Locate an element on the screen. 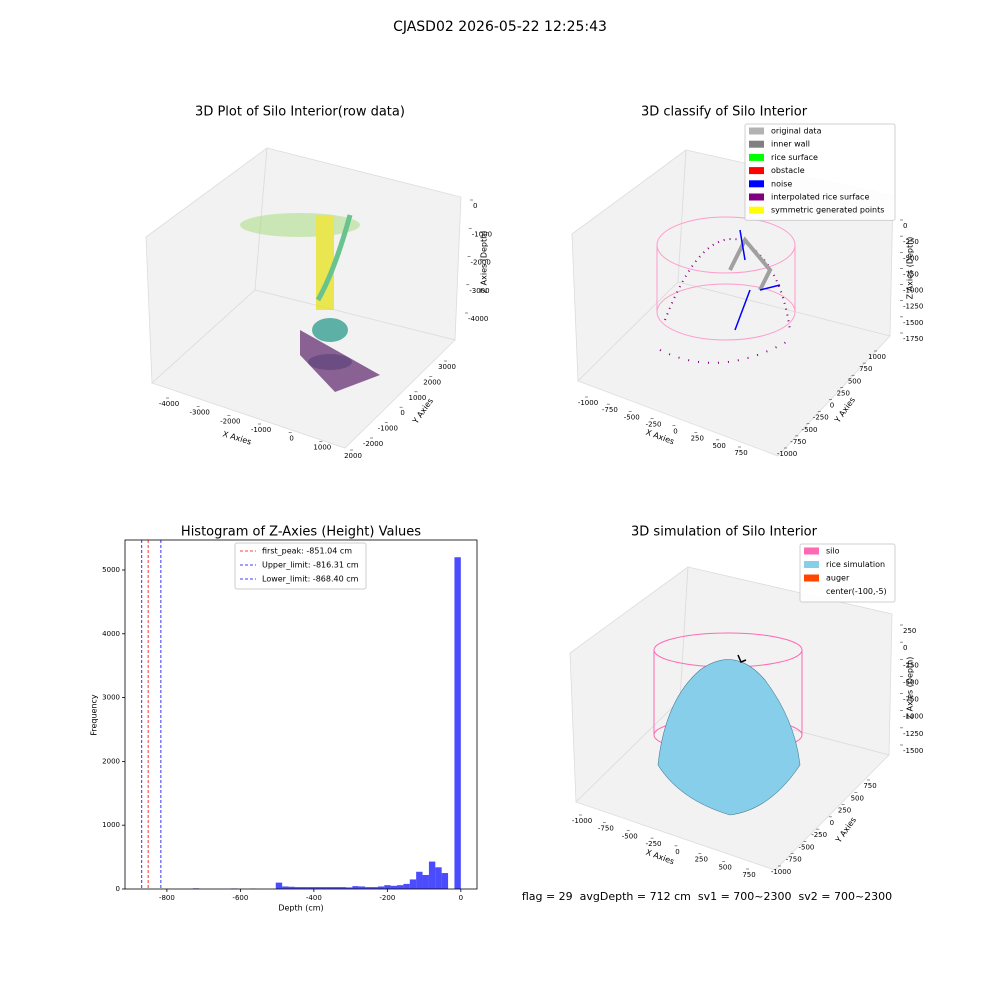  x-tick-label: -600 is located at coordinates (240, 898).